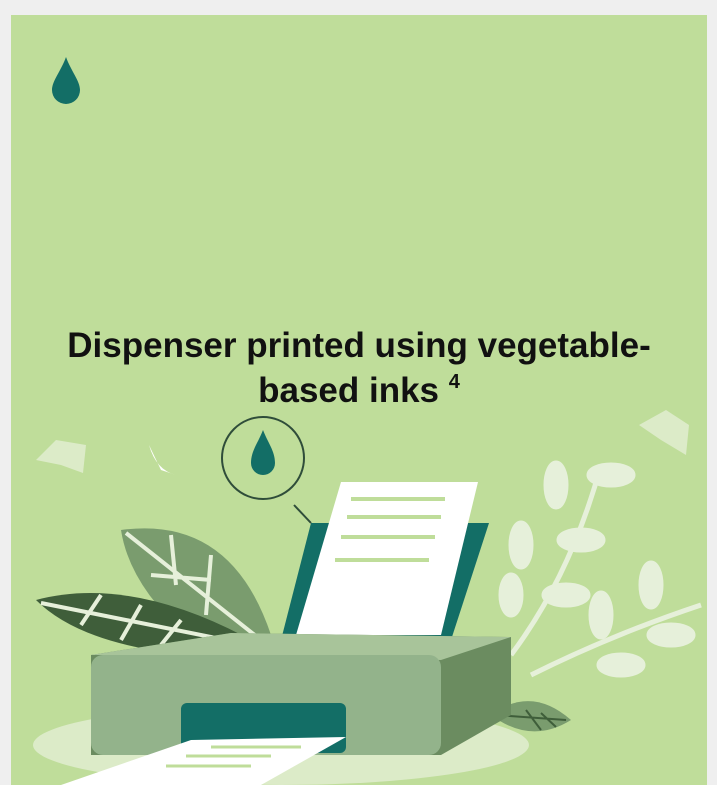  Describe the element at coordinates (454, 382) in the screenshot. I see `footnote-mark: 4` at that location.